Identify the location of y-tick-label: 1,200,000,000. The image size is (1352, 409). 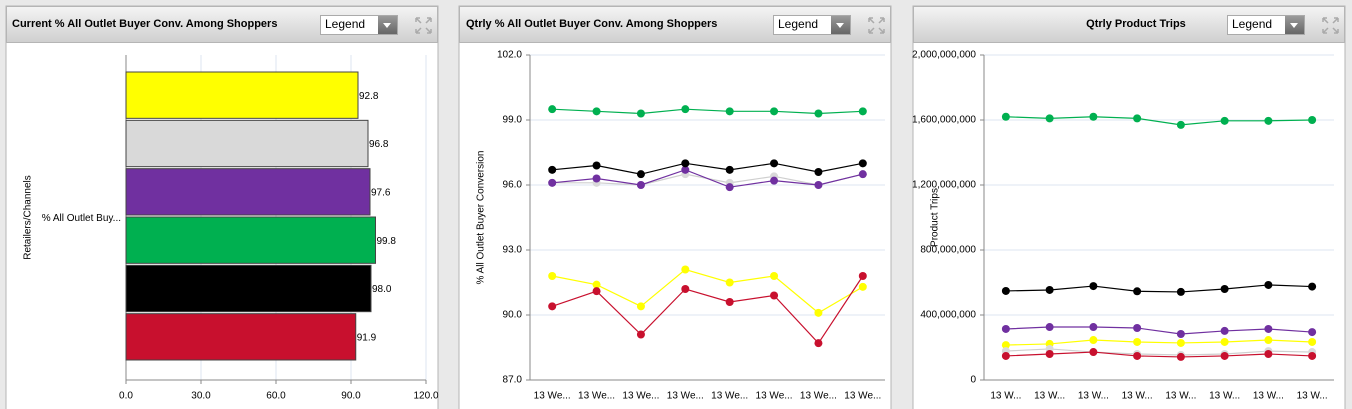
(944, 185).